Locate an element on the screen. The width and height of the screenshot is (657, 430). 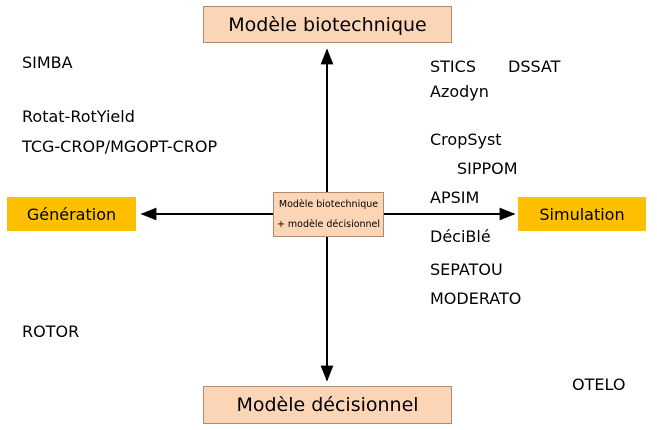
box-modele-biotechnique: Modèle biotechnique is located at coordinates (327, 24).